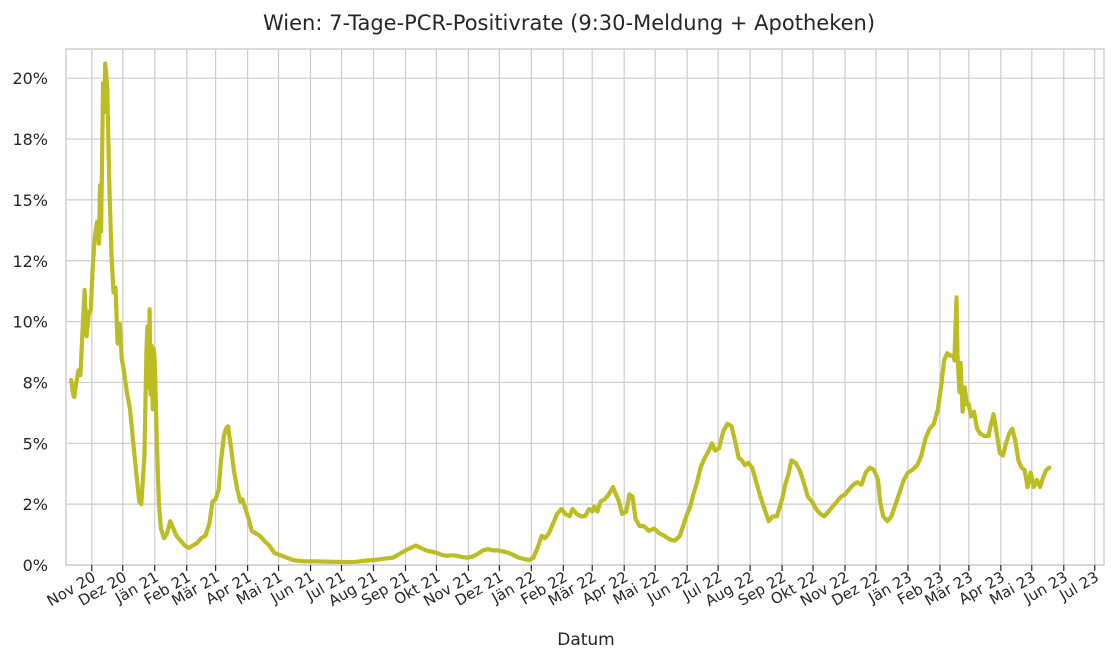  I want to click on y-tick-label: 12%, so click(30, 261).